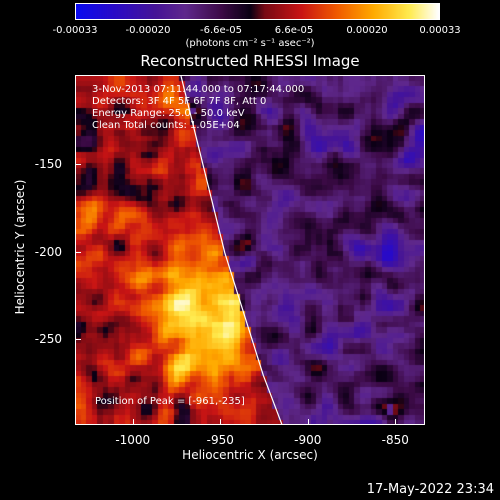  Describe the element at coordinates (148, 30) in the screenshot. I see `colorbar-tick-label: -0.00020` at that location.